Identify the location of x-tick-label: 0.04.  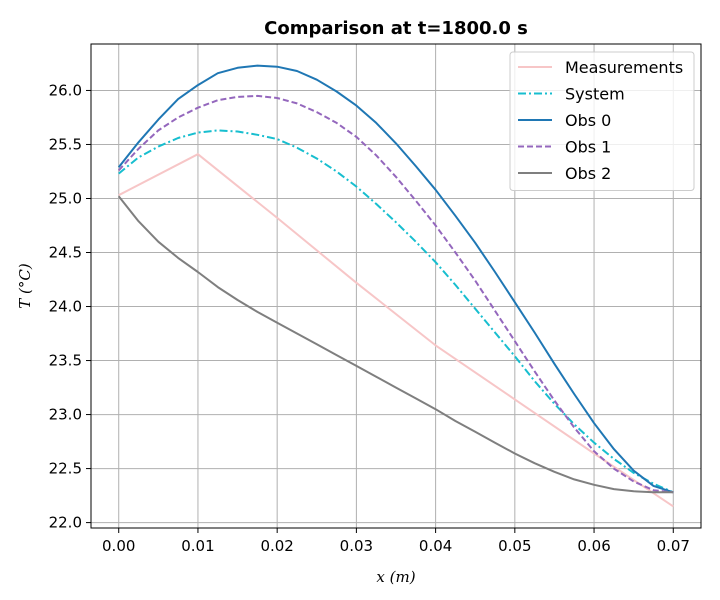
(435, 546).